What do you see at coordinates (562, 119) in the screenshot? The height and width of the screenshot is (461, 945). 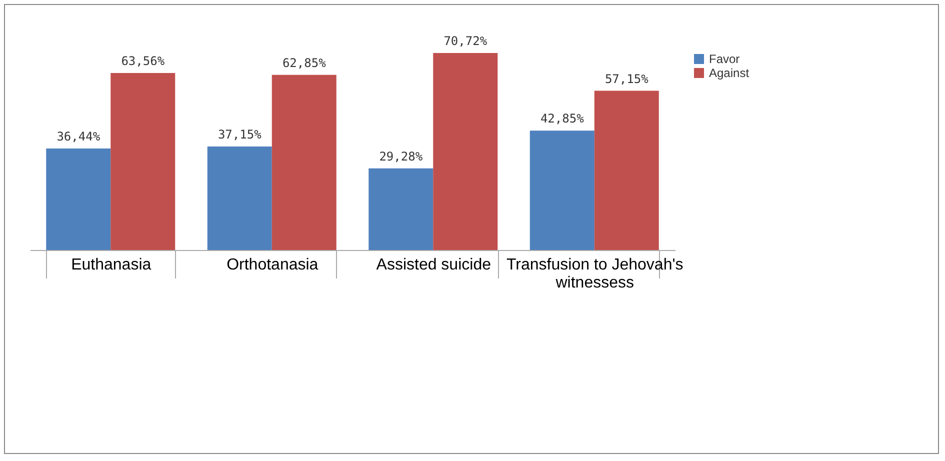 I see `data-label: 42,85%` at bounding box center [562, 119].